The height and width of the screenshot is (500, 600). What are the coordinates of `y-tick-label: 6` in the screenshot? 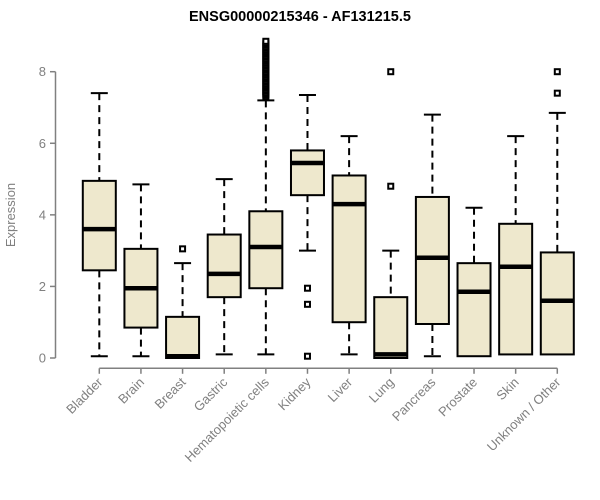 It's located at (42, 143).